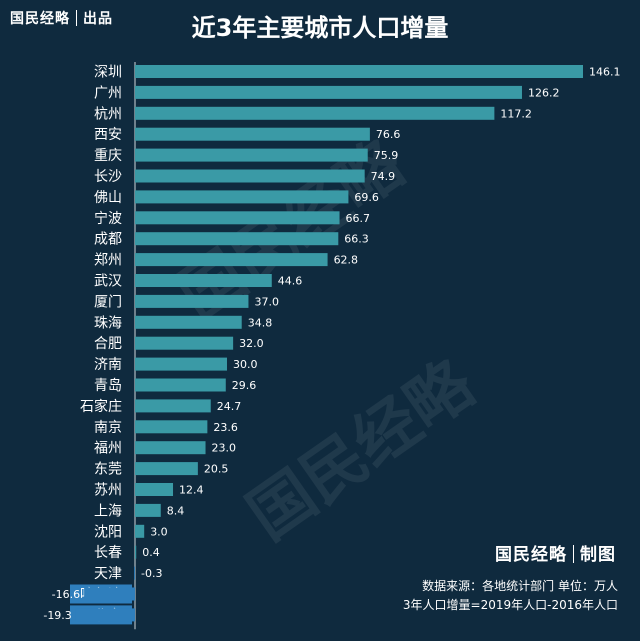 The height and width of the screenshot is (641, 640). What do you see at coordinates (108, 282) in the screenshot?
I see `category-label: 武汉` at bounding box center [108, 282].